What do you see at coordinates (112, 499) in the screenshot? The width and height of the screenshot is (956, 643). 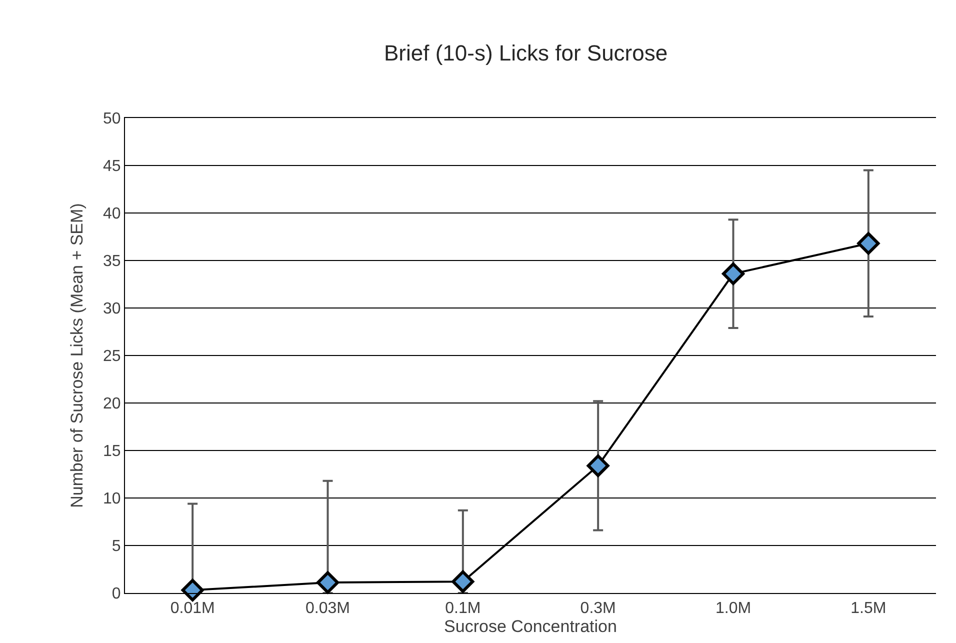 I see `y-tick-label: 10` at bounding box center [112, 499].